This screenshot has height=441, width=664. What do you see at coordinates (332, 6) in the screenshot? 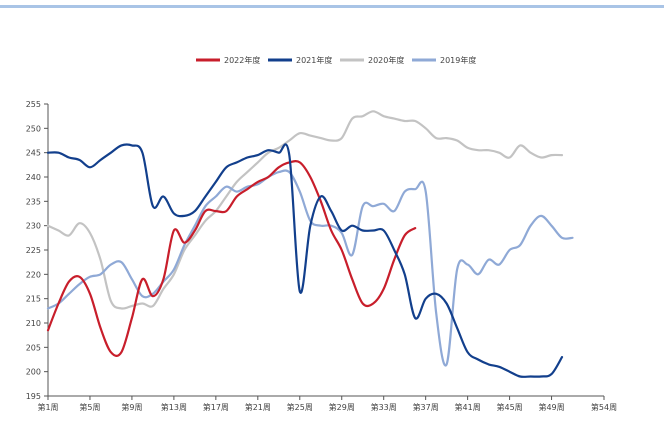
I see `top-accent-rule` at bounding box center [332, 6].